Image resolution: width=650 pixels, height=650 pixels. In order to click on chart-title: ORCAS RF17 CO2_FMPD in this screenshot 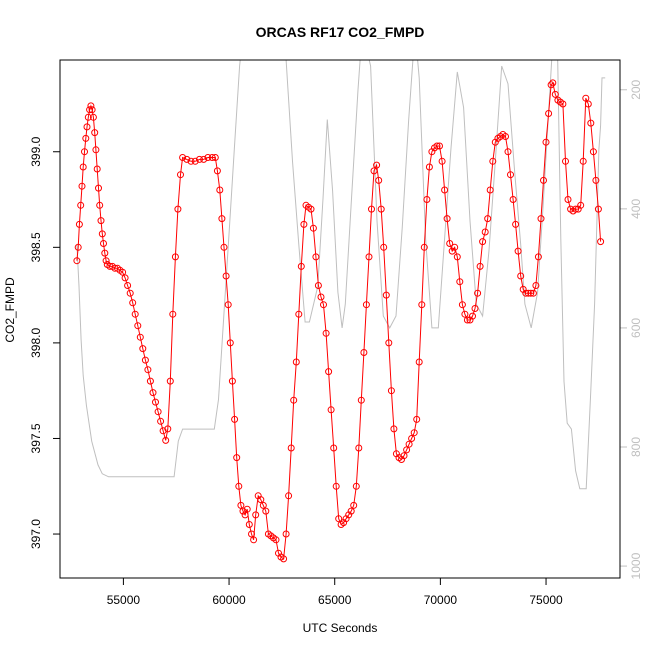, I will do `click(340, 32)`.